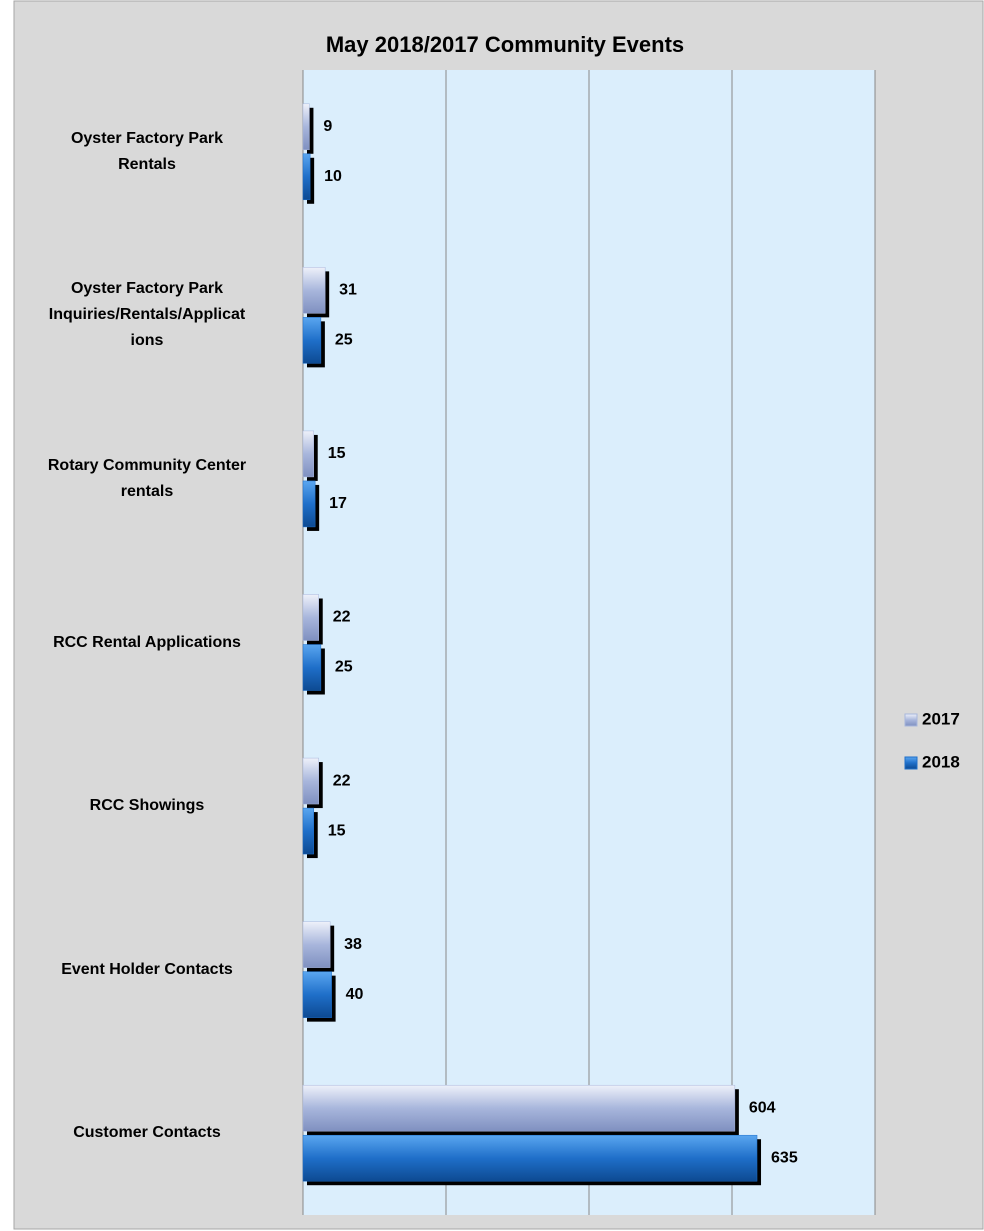 This screenshot has height=1231, width=984. I want to click on value-label: 9, so click(327, 126).